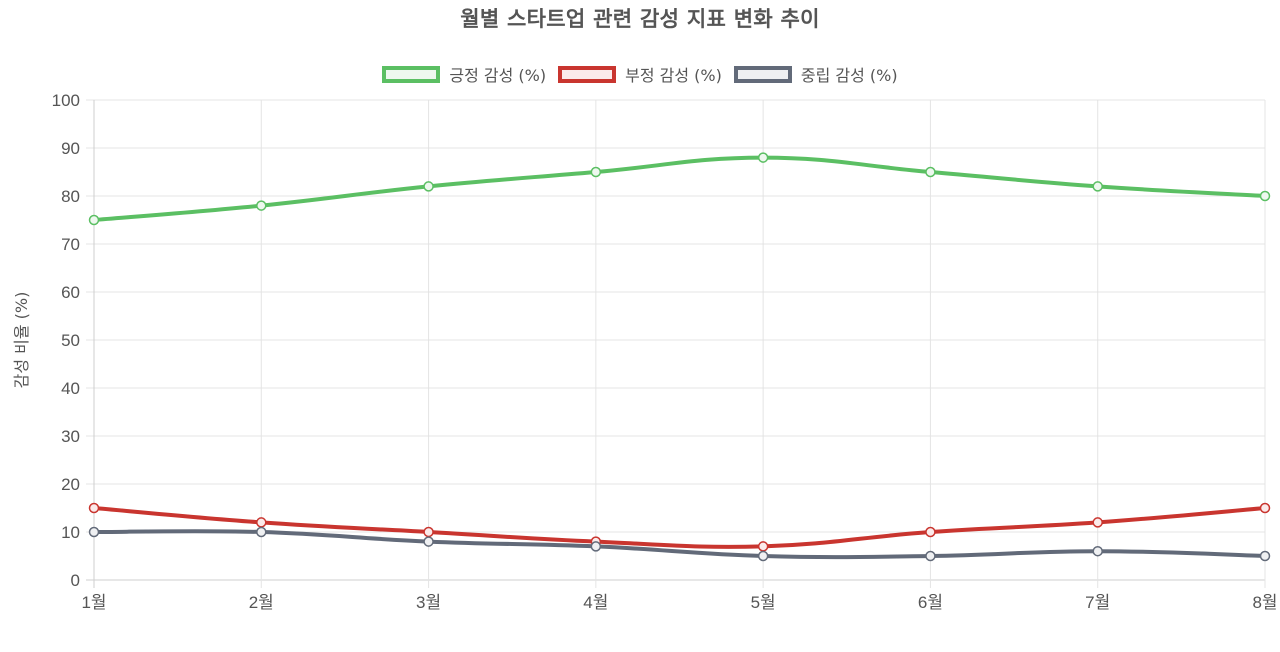  Describe the element at coordinates (70, 292) in the screenshot. I see `y-tick-label: 60` at that location.